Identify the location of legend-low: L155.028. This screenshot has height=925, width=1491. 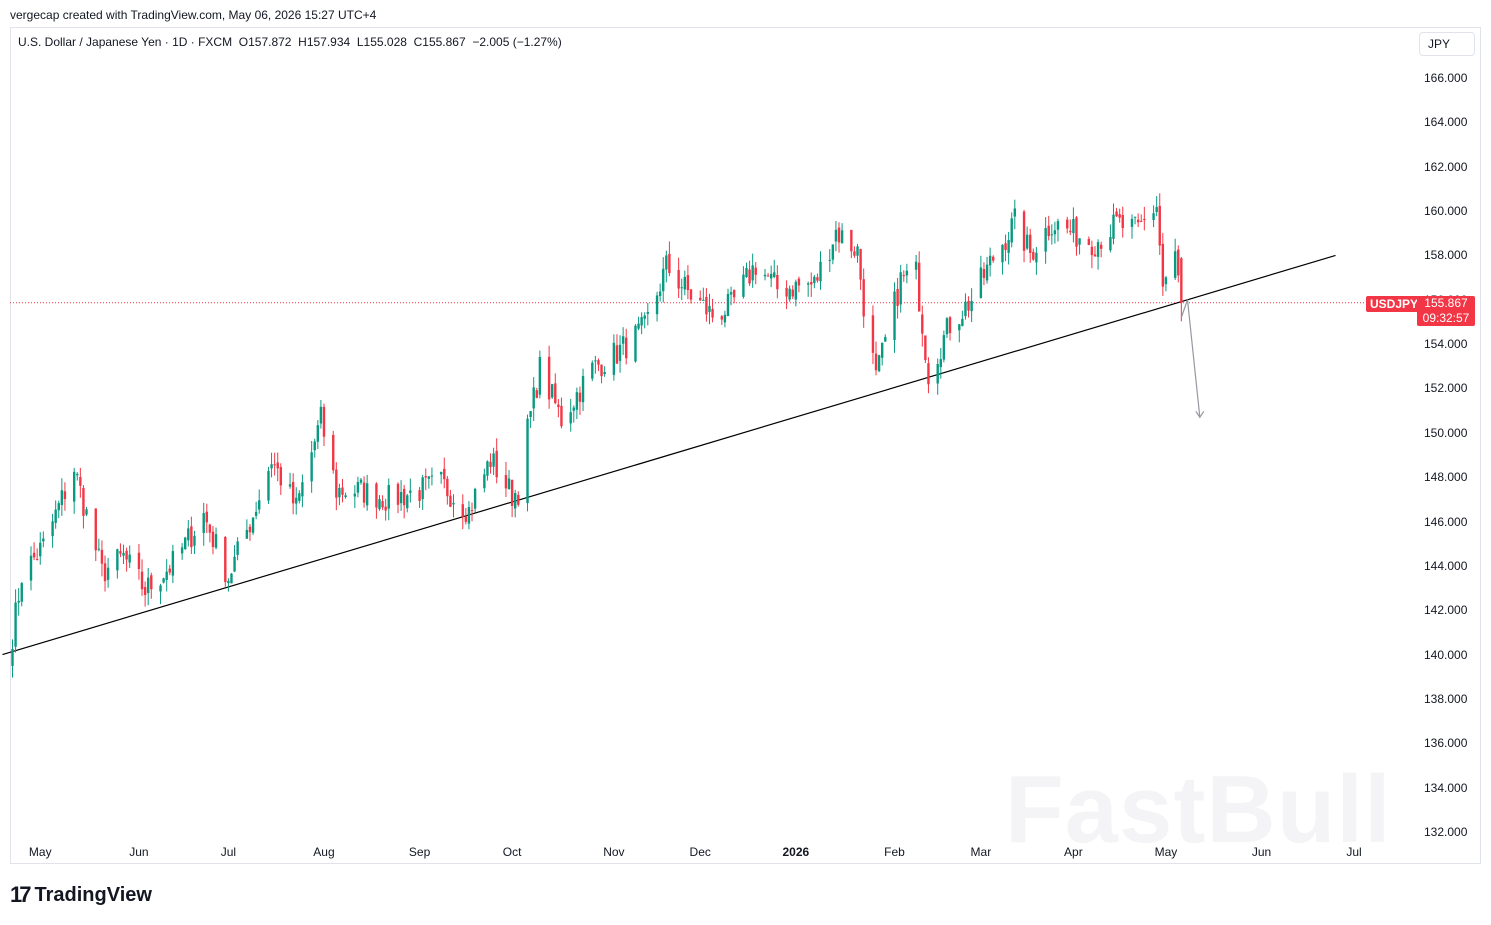
(381, 42).